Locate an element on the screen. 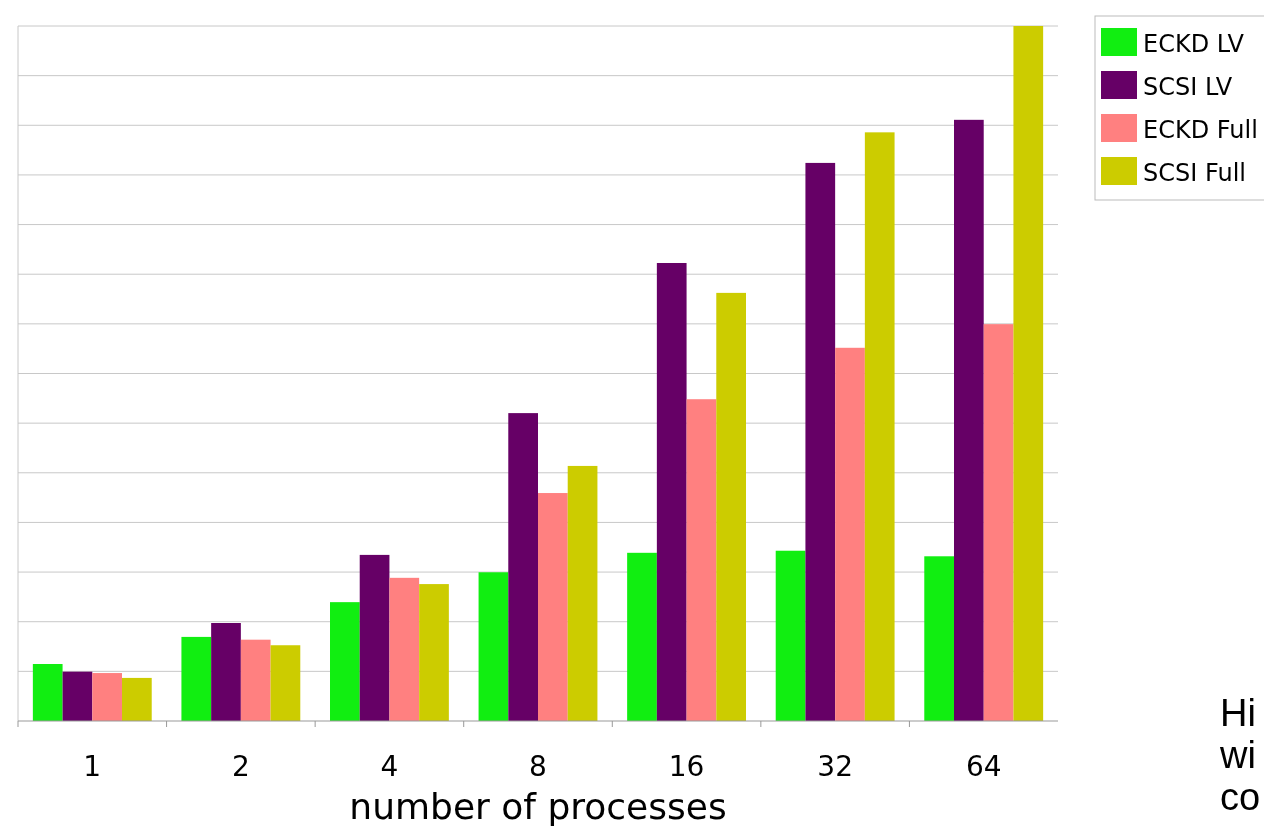 The height and width of the screenshot is (836, 1272). legend-label: SCSI LV is located at coordinates (1188, 87).